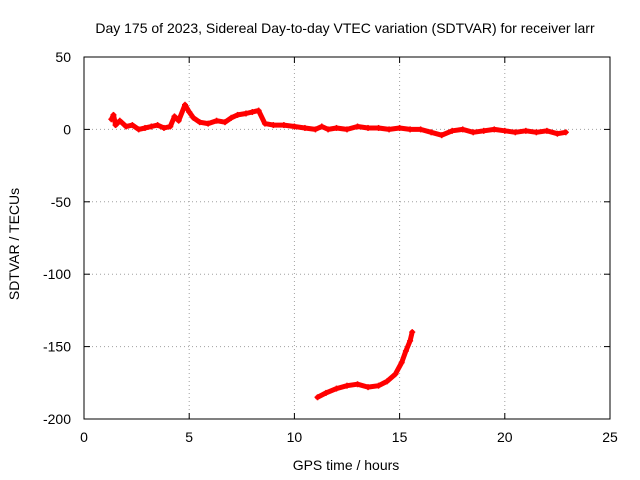  Describe the element at coordinates (400, 437) in the screenshot. I see `x-tick-label: 15` at that location.